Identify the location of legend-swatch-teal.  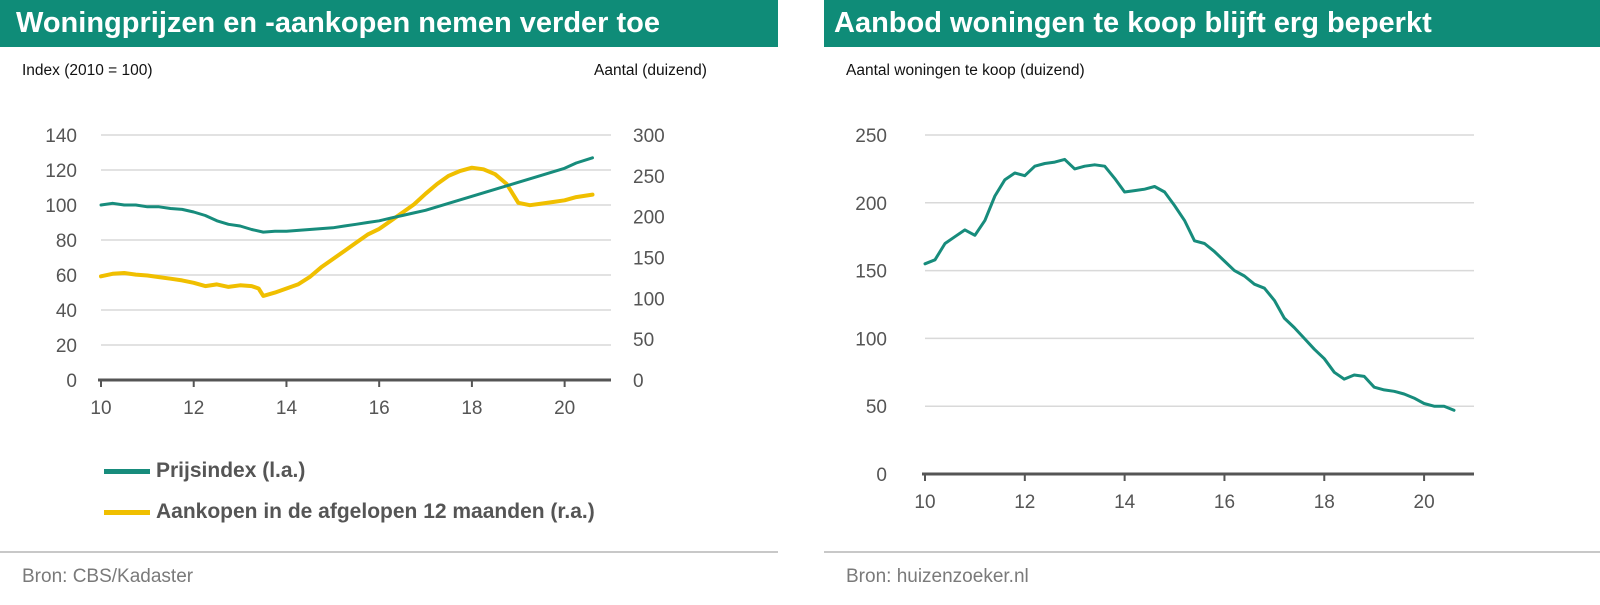
(127, 471).